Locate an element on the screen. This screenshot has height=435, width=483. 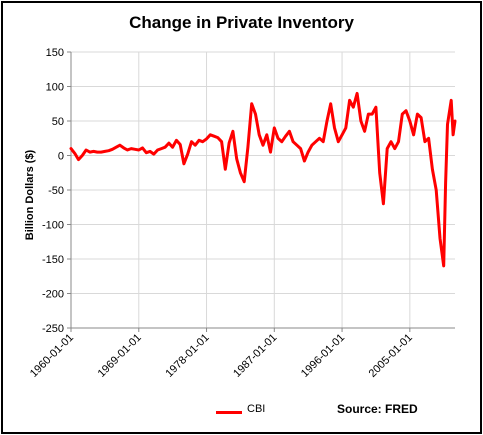
y-tick-label: 150 is located at coordinates (55, 53).